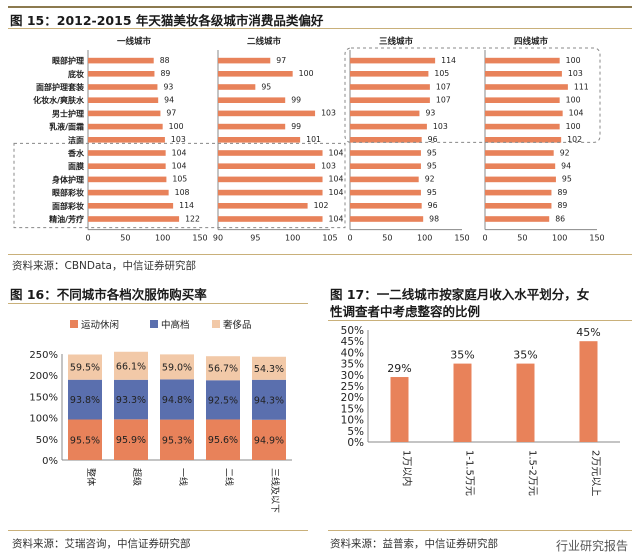  I want to click on fig15-value-label: 99, so click(296, 100).